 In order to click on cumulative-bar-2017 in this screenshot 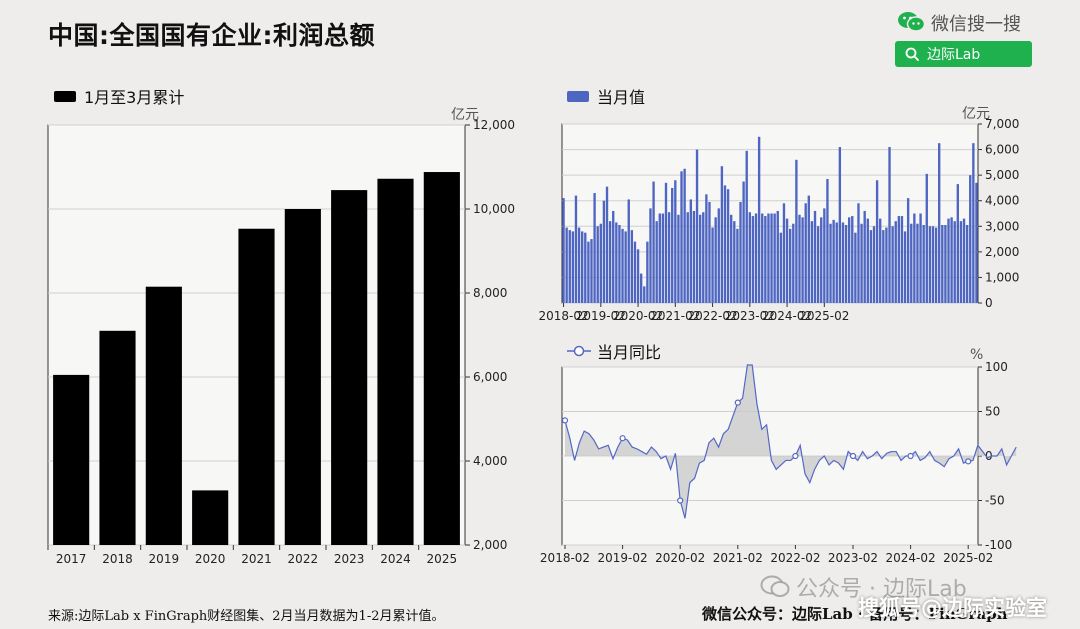, I will do `click(71, 459)`.